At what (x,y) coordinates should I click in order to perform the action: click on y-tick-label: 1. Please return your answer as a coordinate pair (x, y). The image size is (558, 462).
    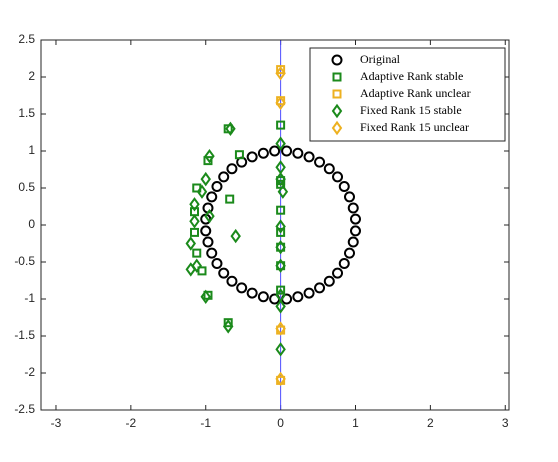
    Looking at the image, I should click on (31, 150).